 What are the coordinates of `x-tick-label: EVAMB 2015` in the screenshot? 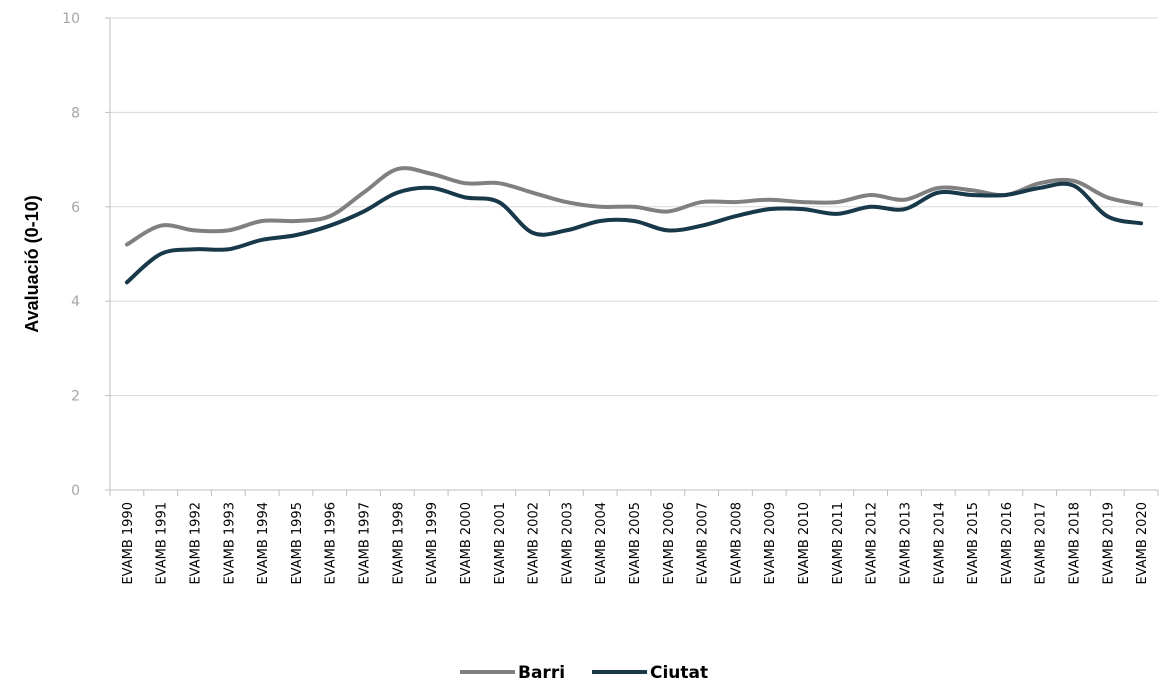 It's located at (973, 543).